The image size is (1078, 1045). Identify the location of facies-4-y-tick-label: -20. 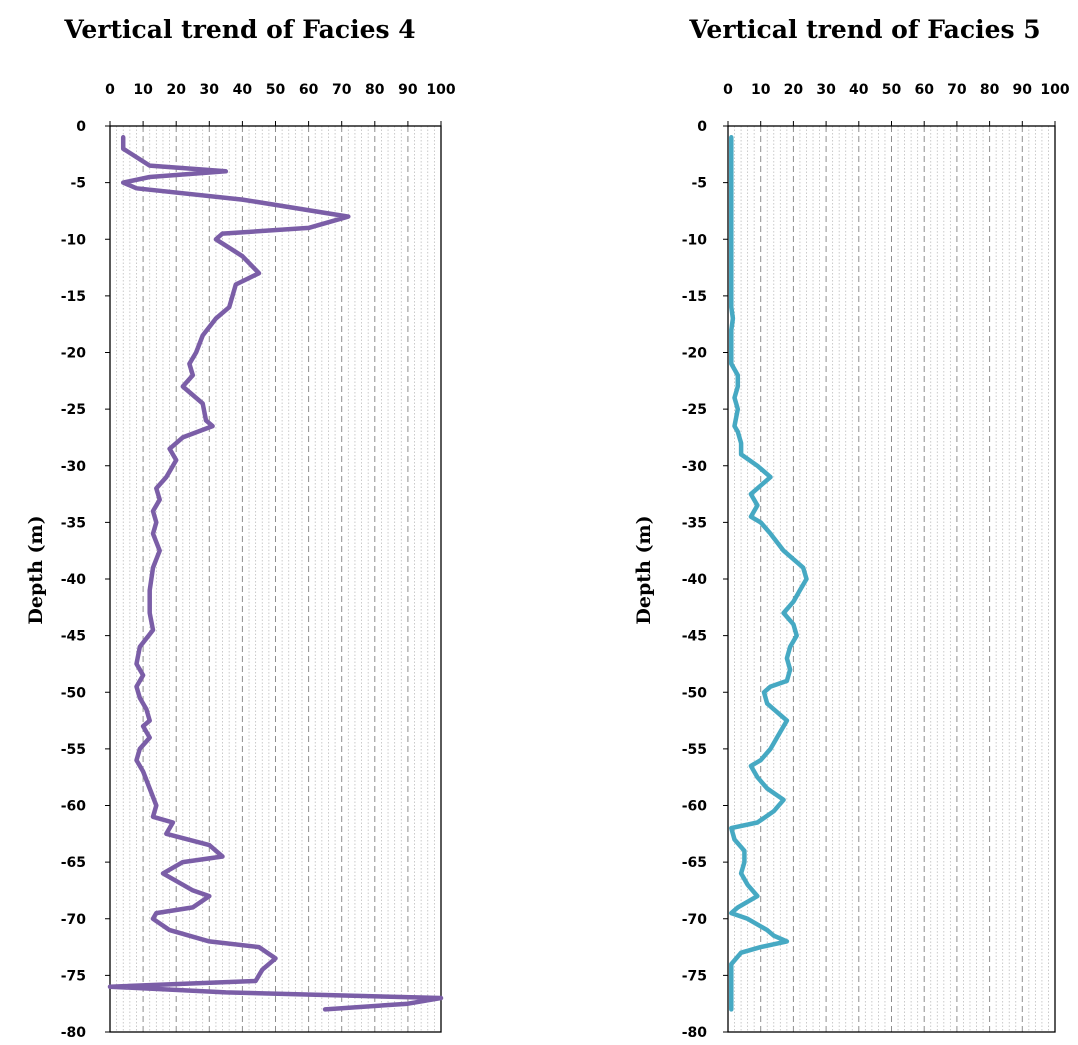
(74, 354).